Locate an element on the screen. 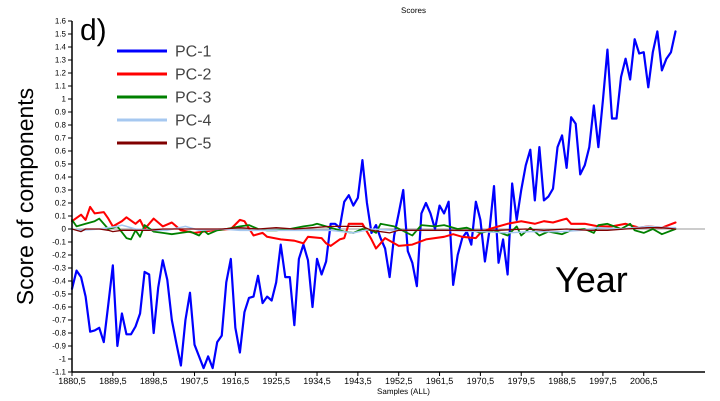  y-tick-label: -1.1 is located at coordinates (59, 372).